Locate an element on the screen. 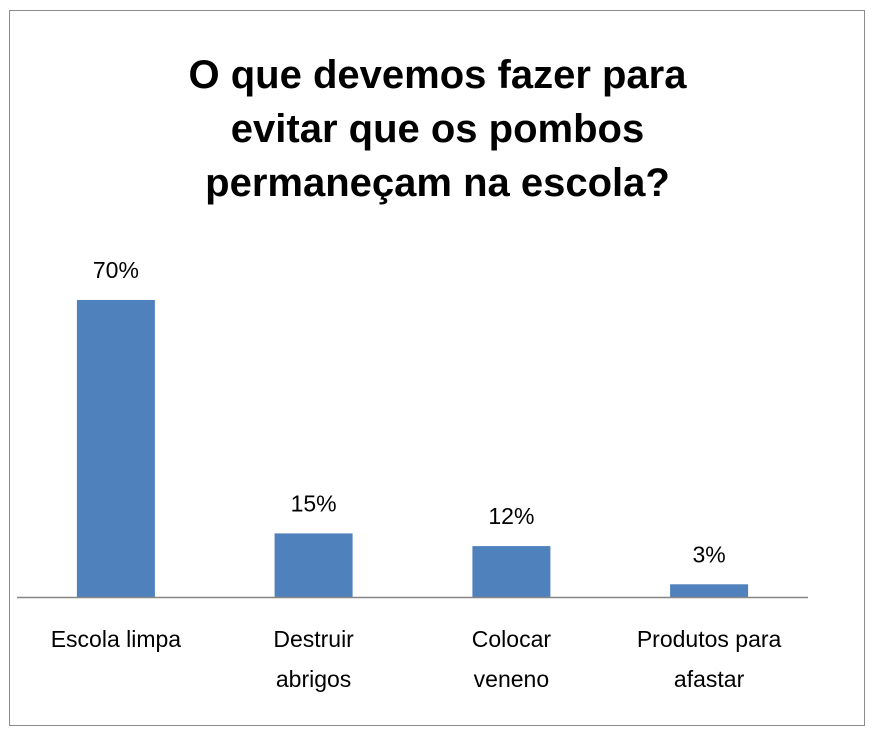 The width and height of the screenshot is (875, 736). data-label-1: 70% is located at coordinates (116, 270).